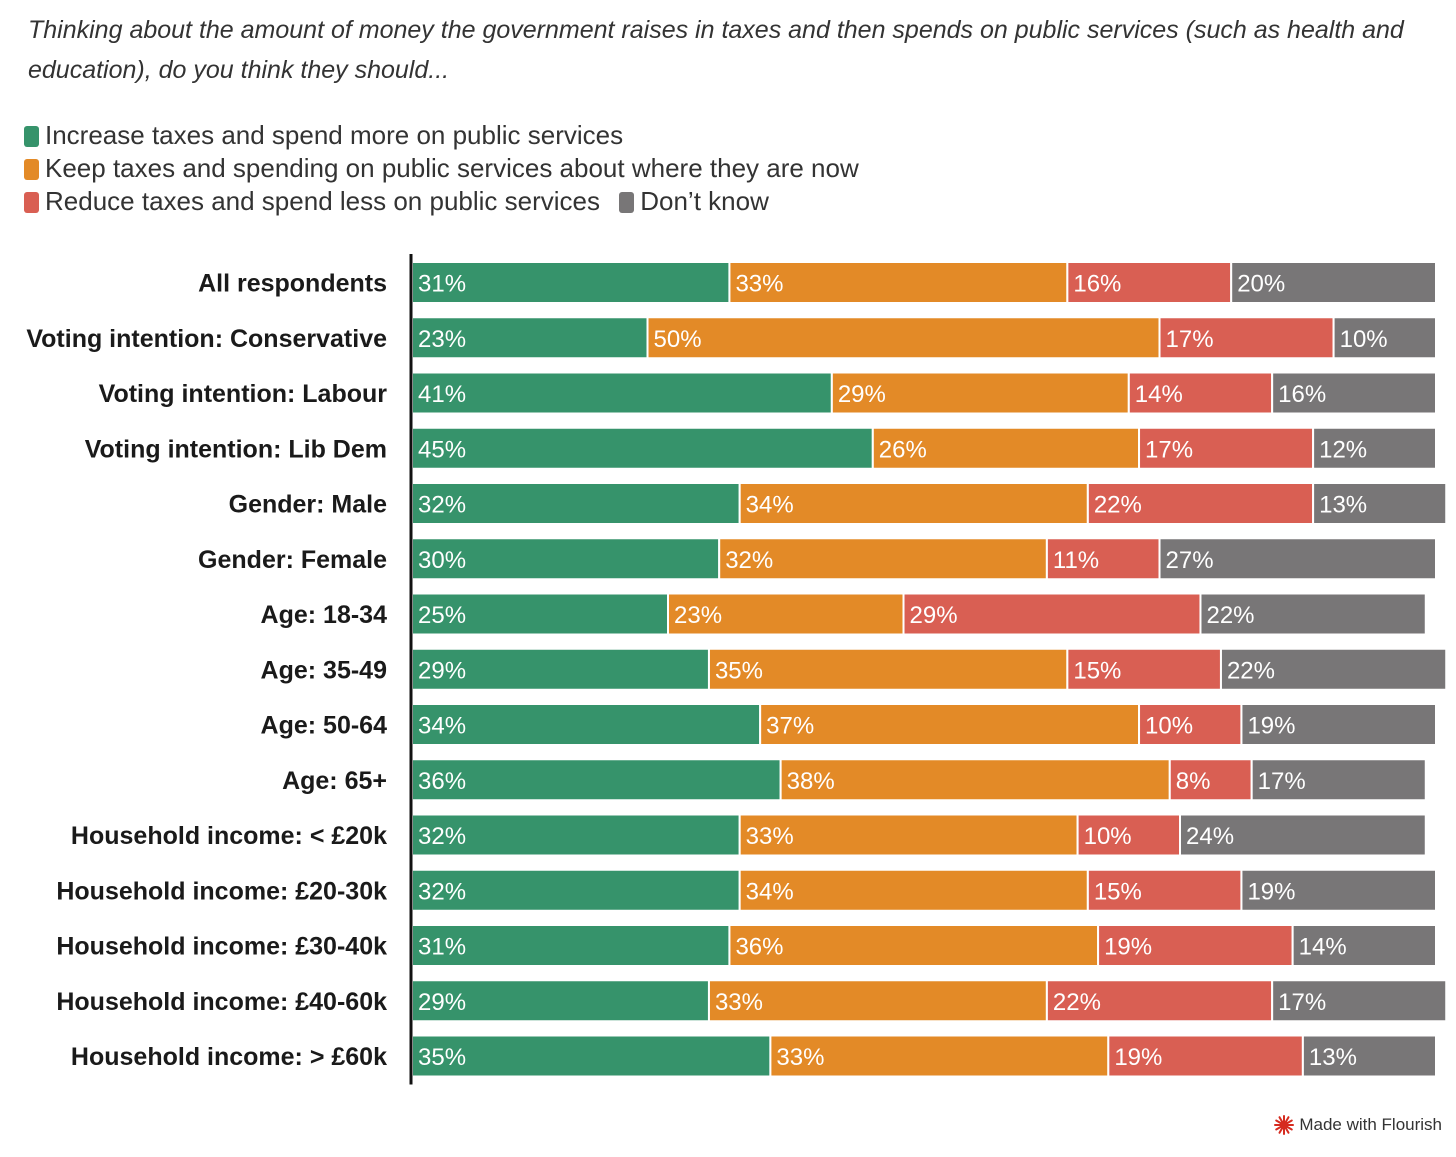 The width and height of the screenshot is (1456, 1157). I want to click on bar-row: Gender: Female 30% 32% 11% 27%, so click(818, 559).